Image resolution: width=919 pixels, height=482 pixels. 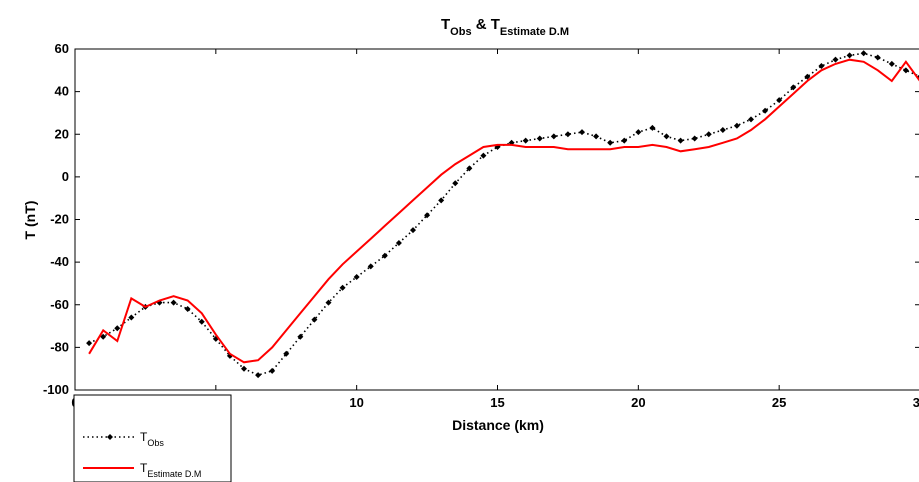 I want to click on y-tick-label: -40, so click(x=59, y=261).